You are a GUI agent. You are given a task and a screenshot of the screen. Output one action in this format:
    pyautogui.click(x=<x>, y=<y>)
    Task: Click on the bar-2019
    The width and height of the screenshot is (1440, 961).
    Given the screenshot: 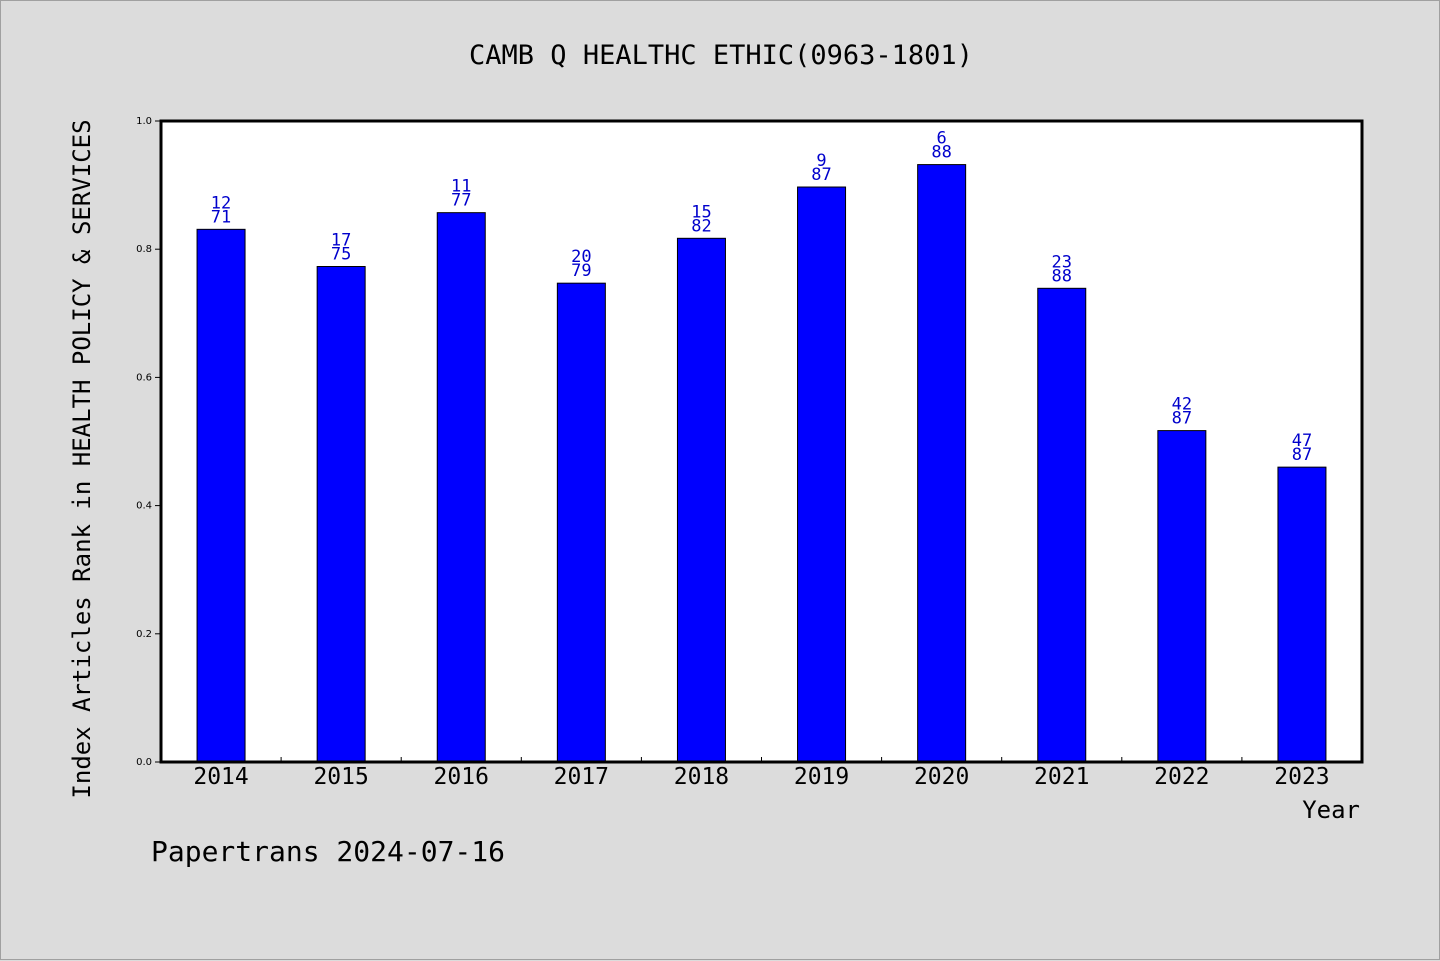 What is the action you would take?
    pyautogui.click(x=822, y=474)
    